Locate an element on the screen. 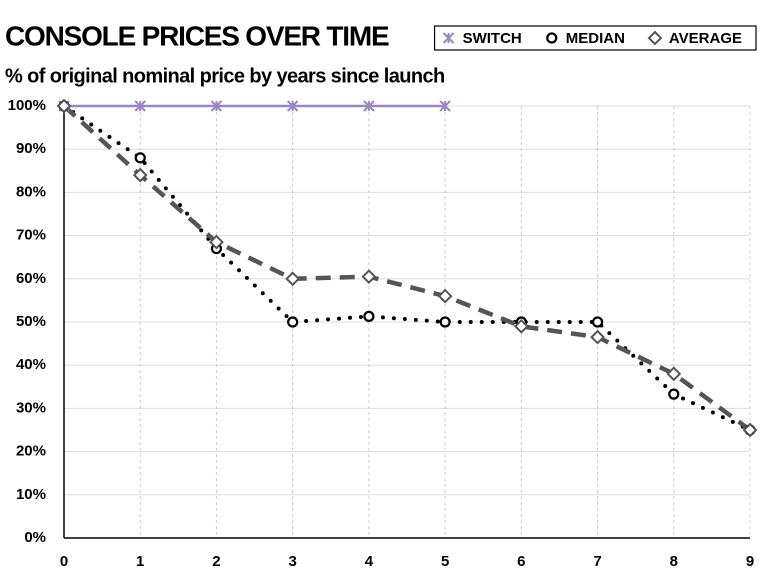 Image resolution: width=768 pixels, height=576 pixels. legend-item: AVERAGE is located at coordinates (694, 38).